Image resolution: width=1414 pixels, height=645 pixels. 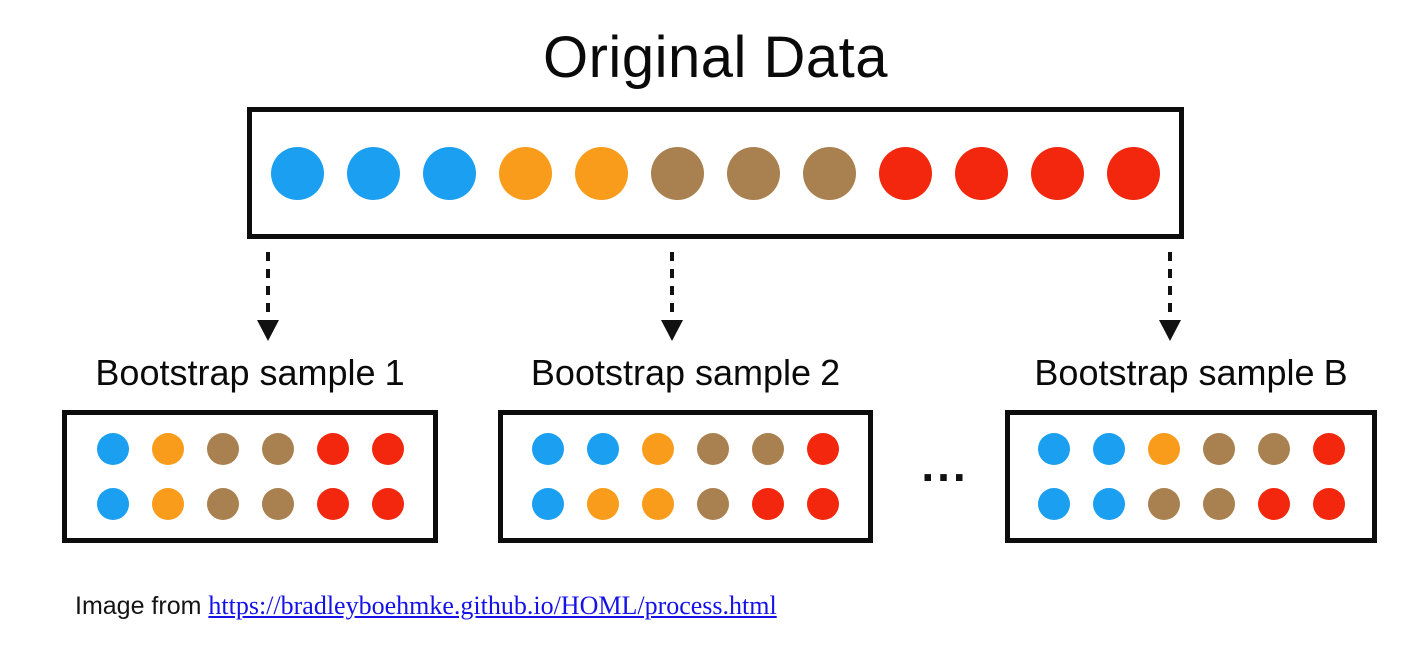 What do you see at coordinates (685, 476) in the screenshot?
I see `bootstrap-sample-2-box` at bounding box center [685, 476].